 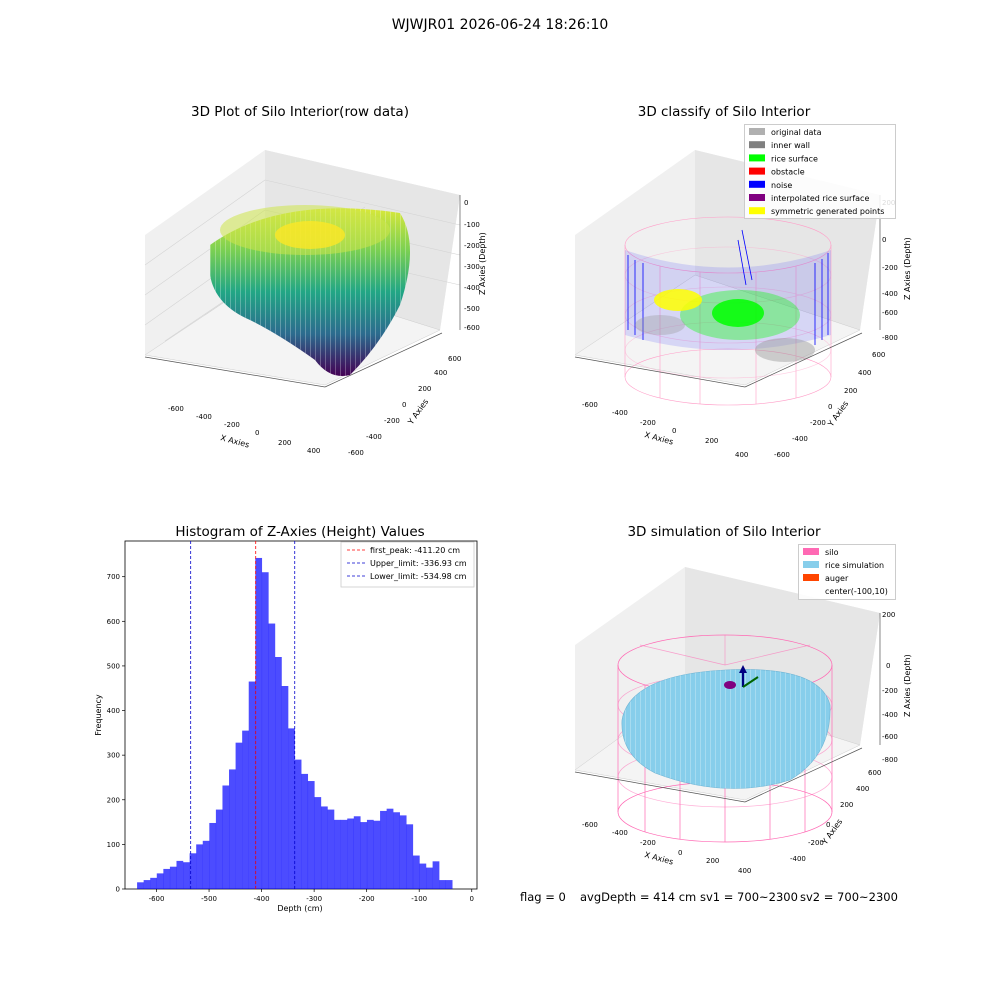 What do you see at coordinates (98, 715) in the screenshot?
I see `histogram-y-label: Frequency` at bounding box center [98, 715].